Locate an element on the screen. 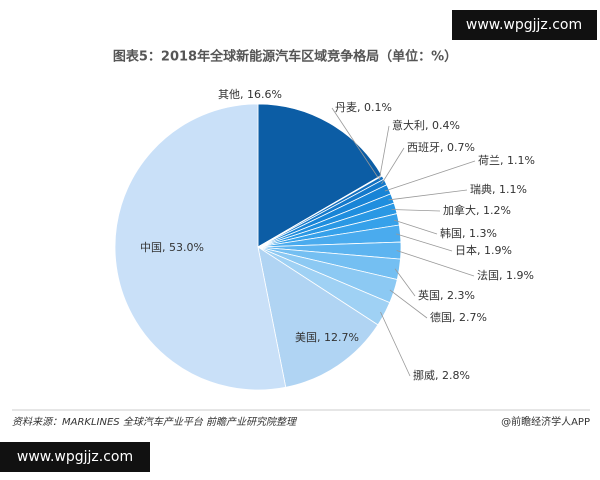 The image size is (600, 480). data-label: 韩国, 1.3% is located at coordinates (468, 233).